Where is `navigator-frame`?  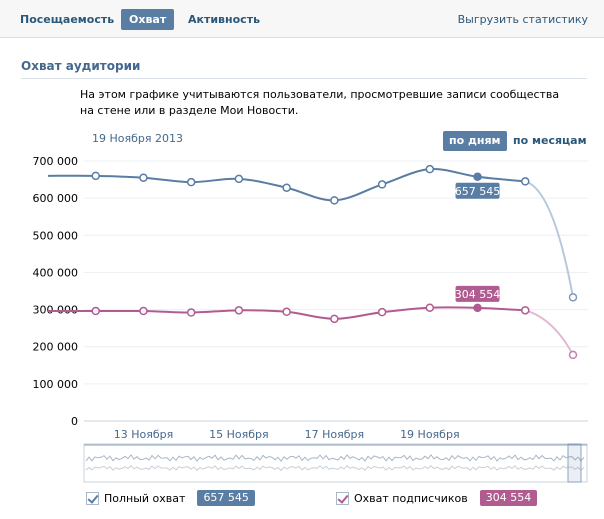 navigator-frame is located at coordinates (335, 463).